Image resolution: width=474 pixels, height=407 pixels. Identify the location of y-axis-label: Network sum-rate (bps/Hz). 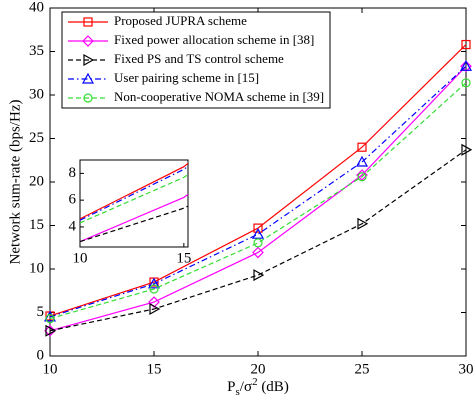
(15, 182).